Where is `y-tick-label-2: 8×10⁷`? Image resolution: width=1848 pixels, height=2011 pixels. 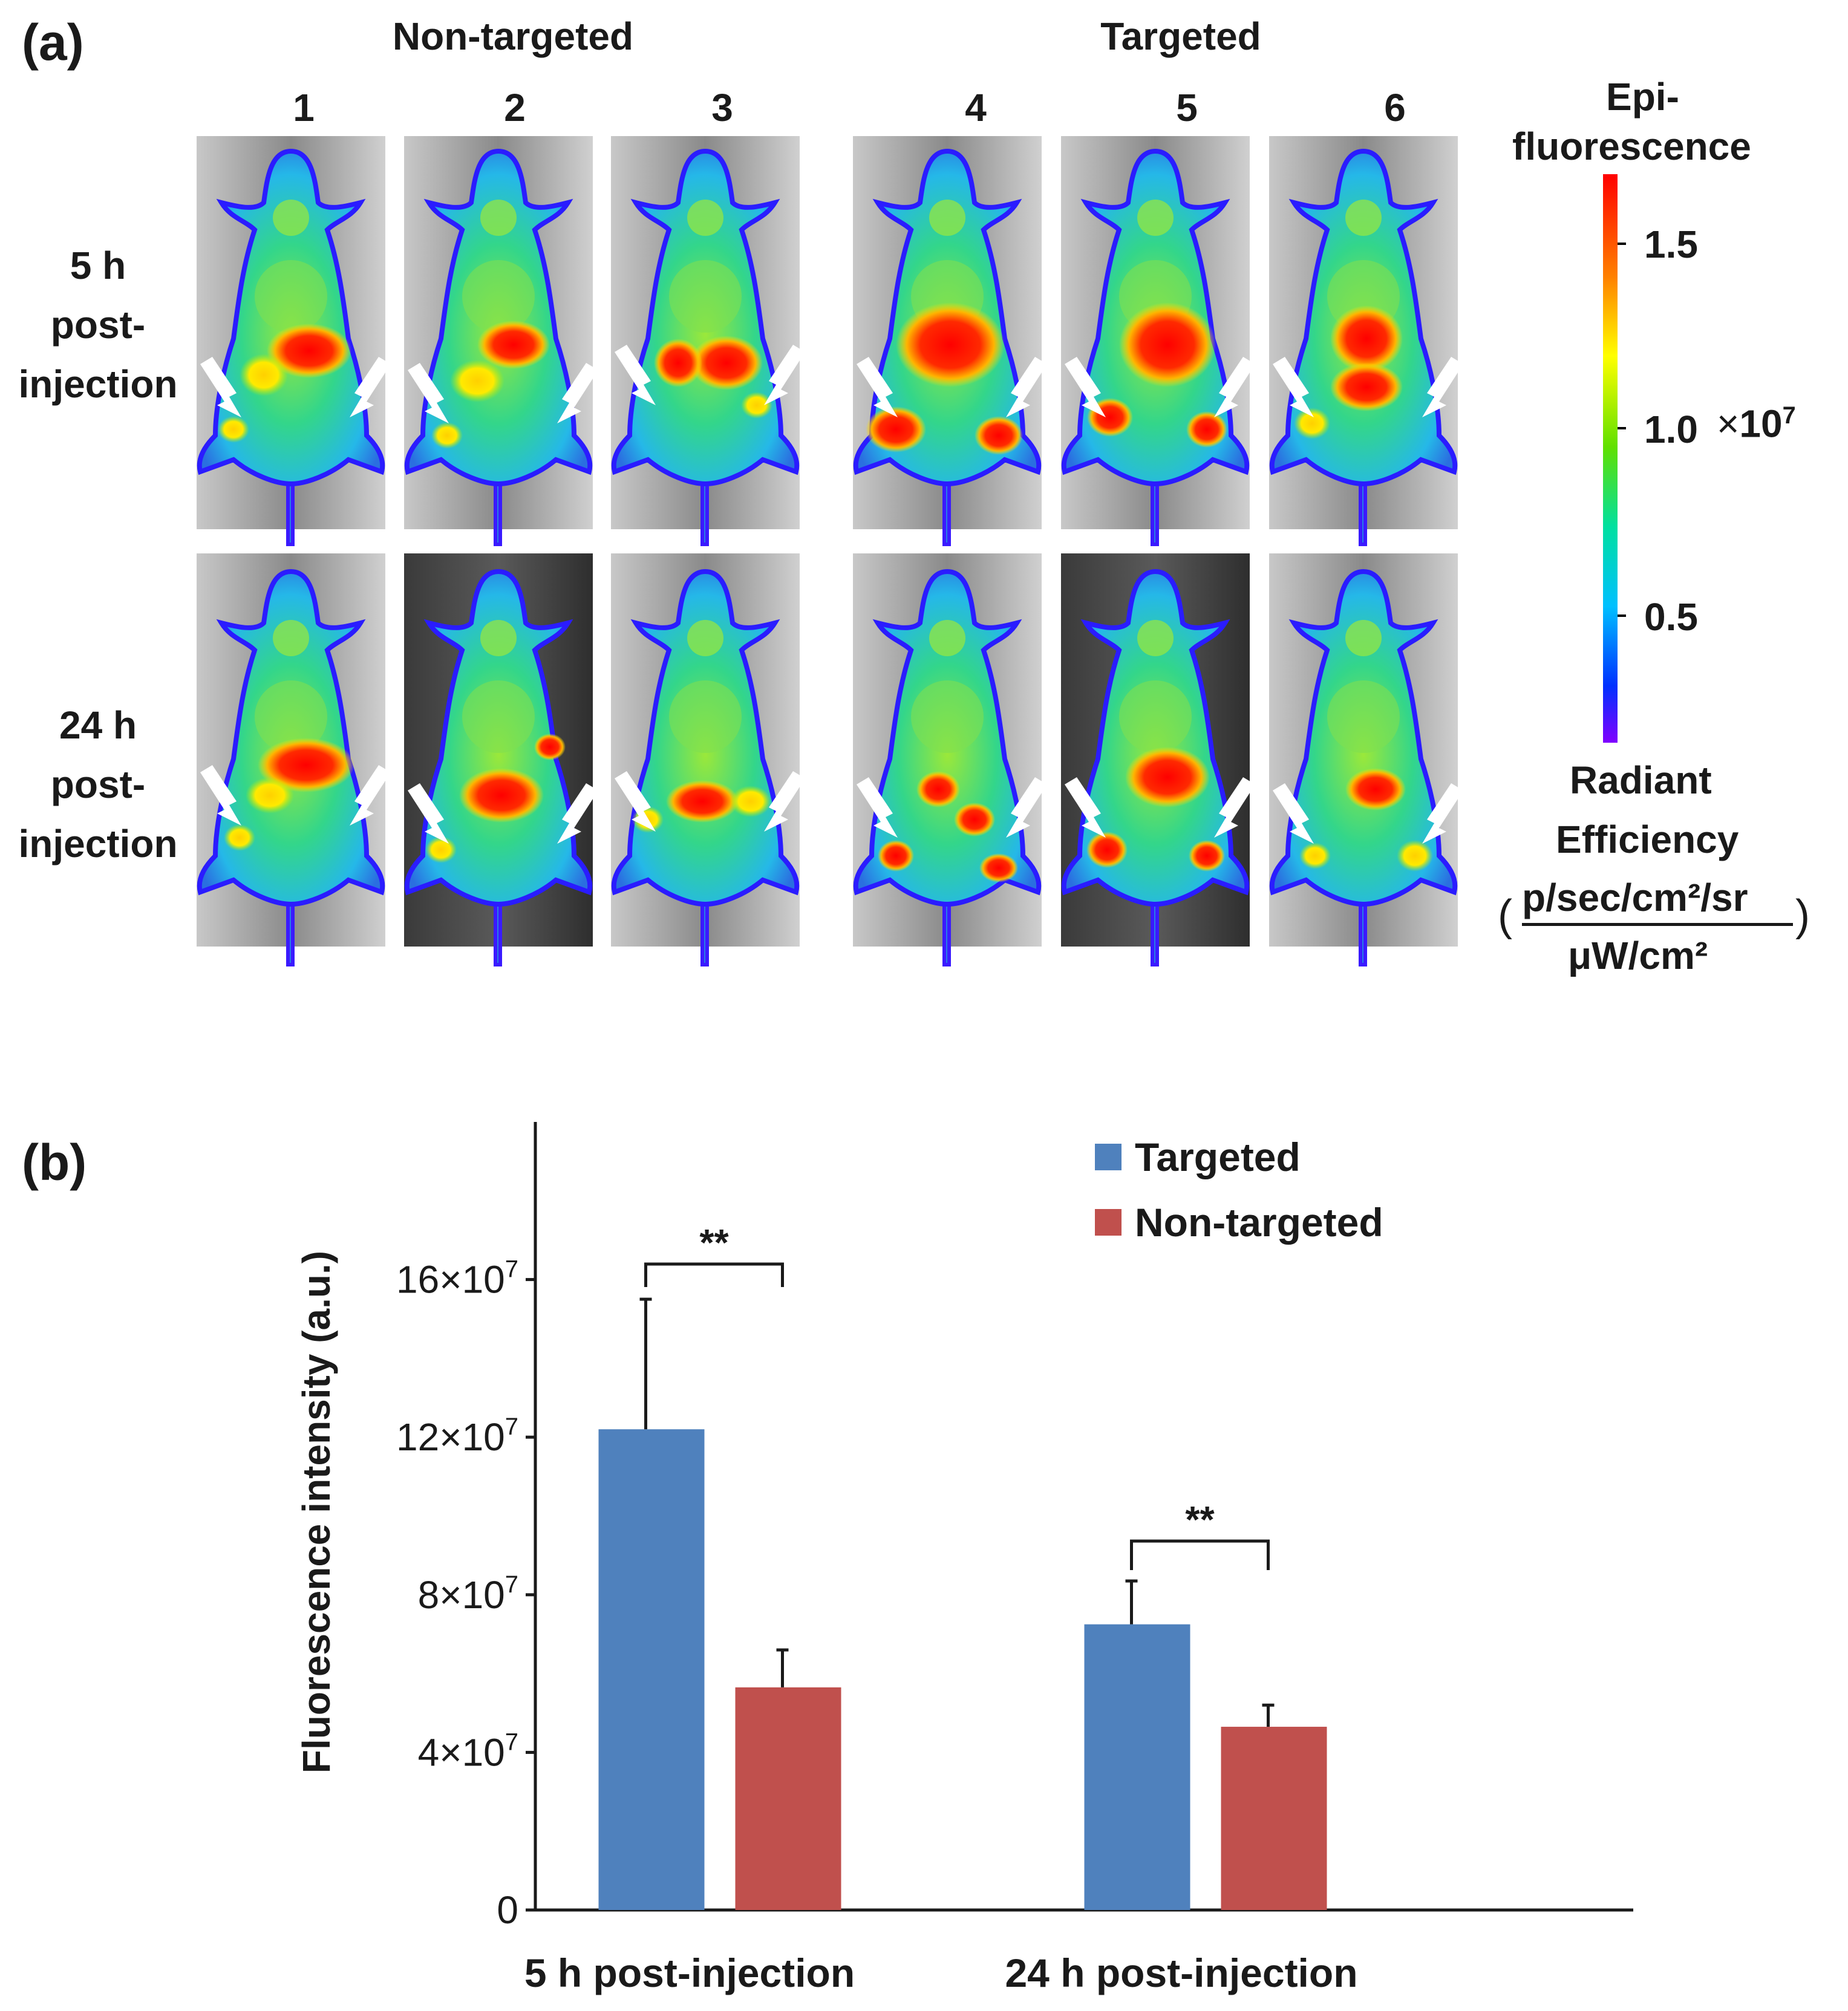 y-tick-label-2: 8×10⁷ is located at coordinates (468, 1594).